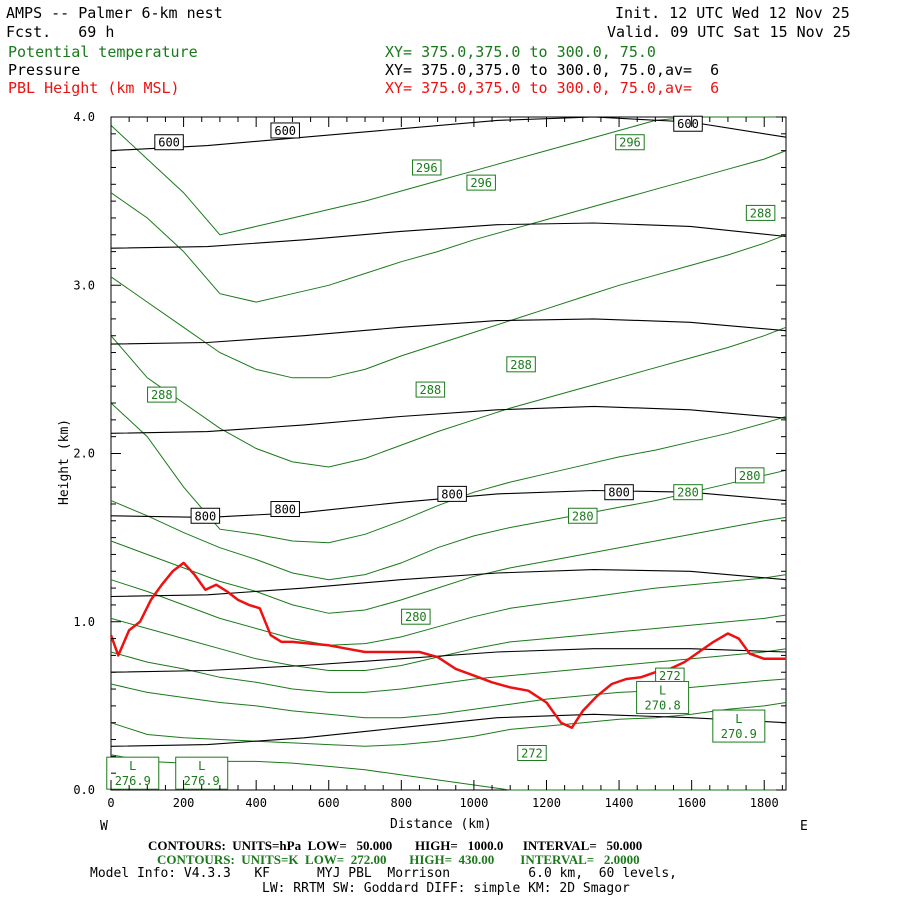 Image resolution: width=900 pixels, height=900 pixels. I want to click on x-axis-west-label: W, so click(104, 826).